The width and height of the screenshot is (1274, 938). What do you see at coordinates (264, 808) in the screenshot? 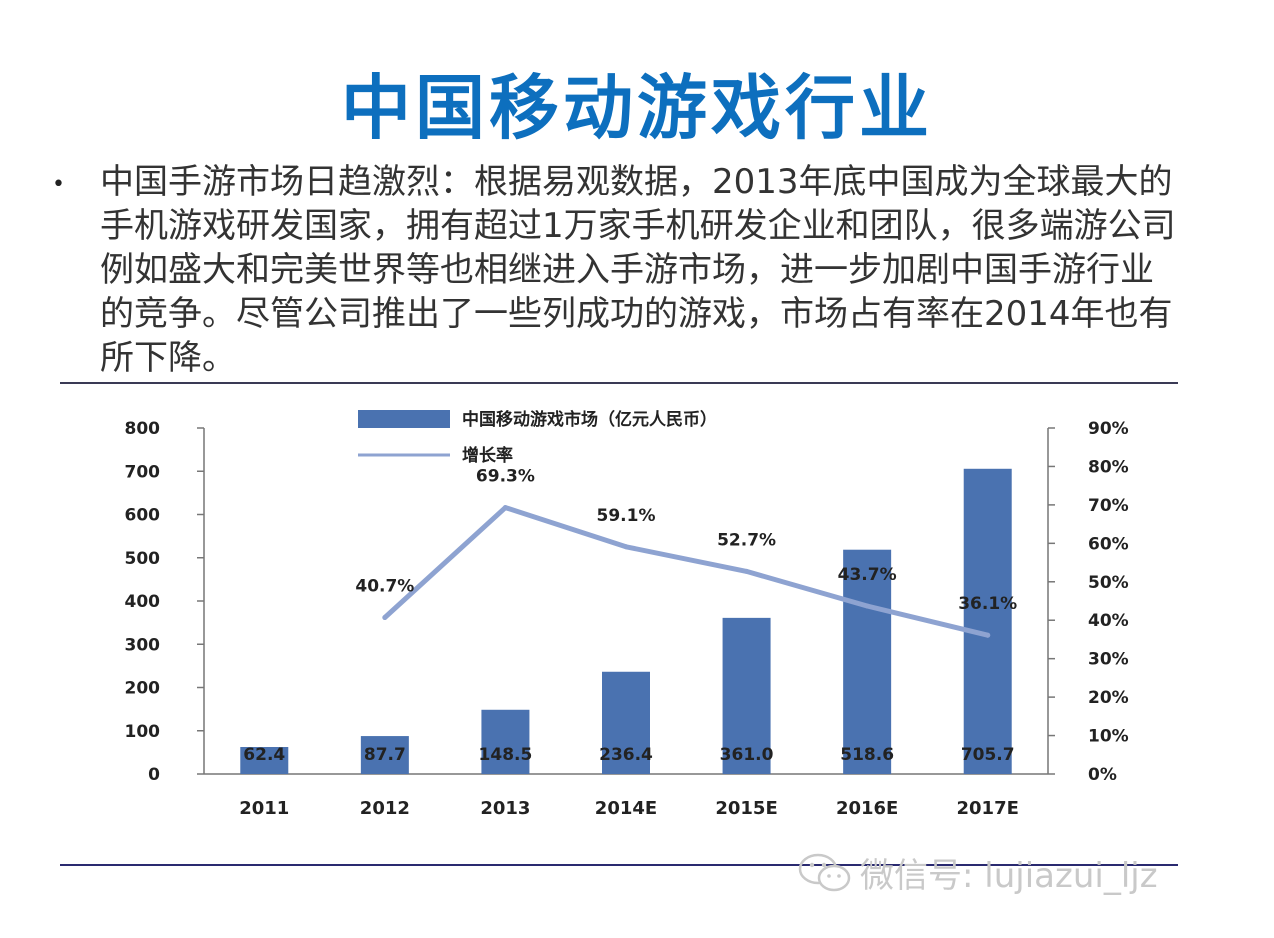
I see `x-tick-label: 2011` at bounding box center [264, 808].